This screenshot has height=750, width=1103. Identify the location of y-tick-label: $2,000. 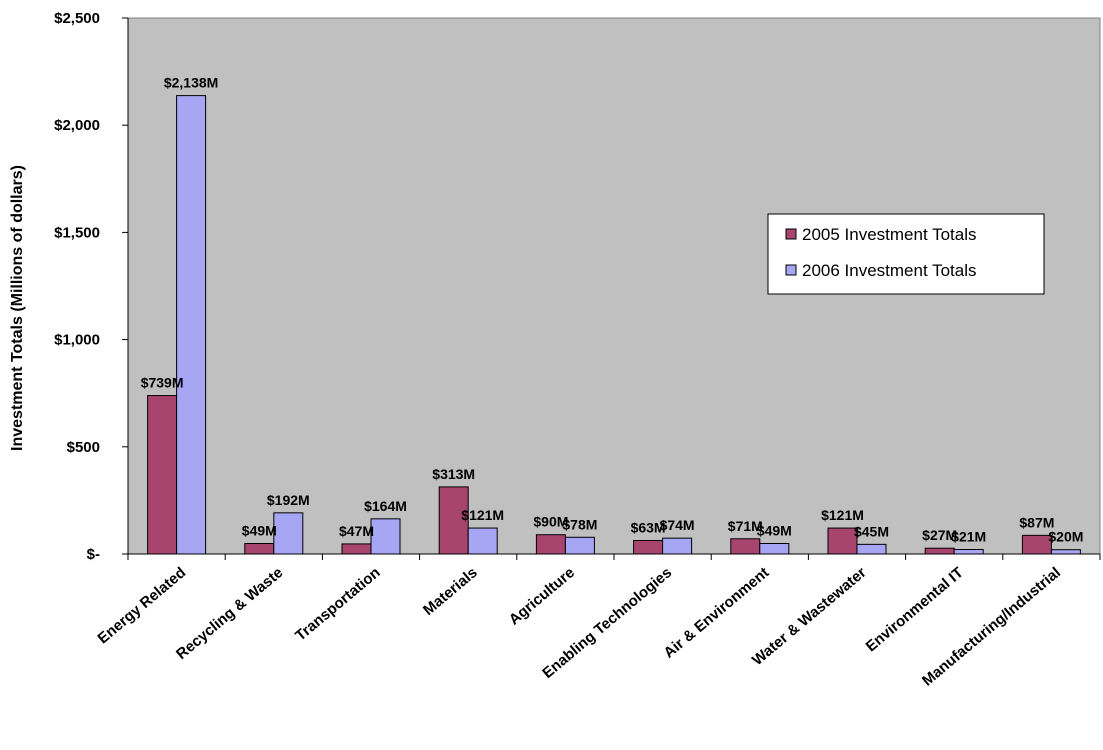
(77, 125).